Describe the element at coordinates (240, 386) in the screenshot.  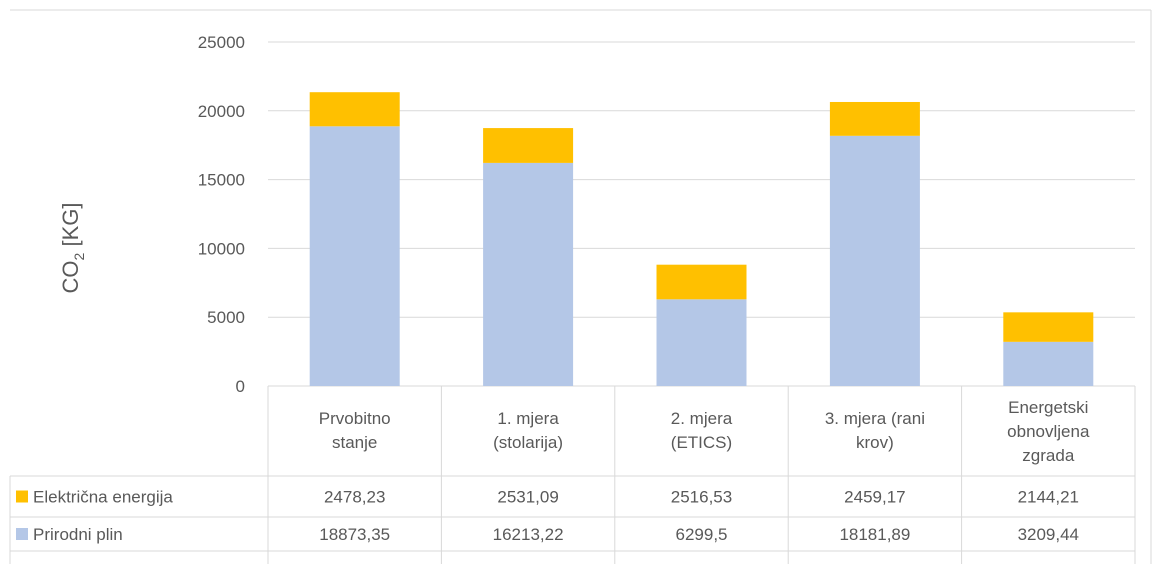
I see `y-tick-label: 0` at that location.